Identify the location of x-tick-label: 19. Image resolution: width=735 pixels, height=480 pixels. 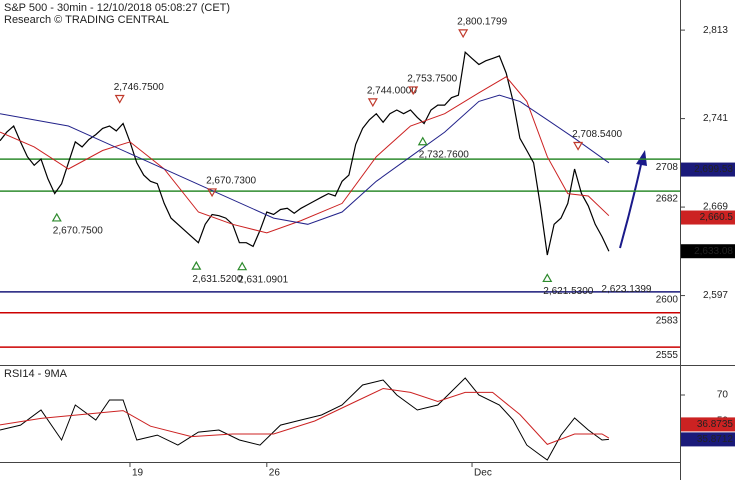
(138, 473).